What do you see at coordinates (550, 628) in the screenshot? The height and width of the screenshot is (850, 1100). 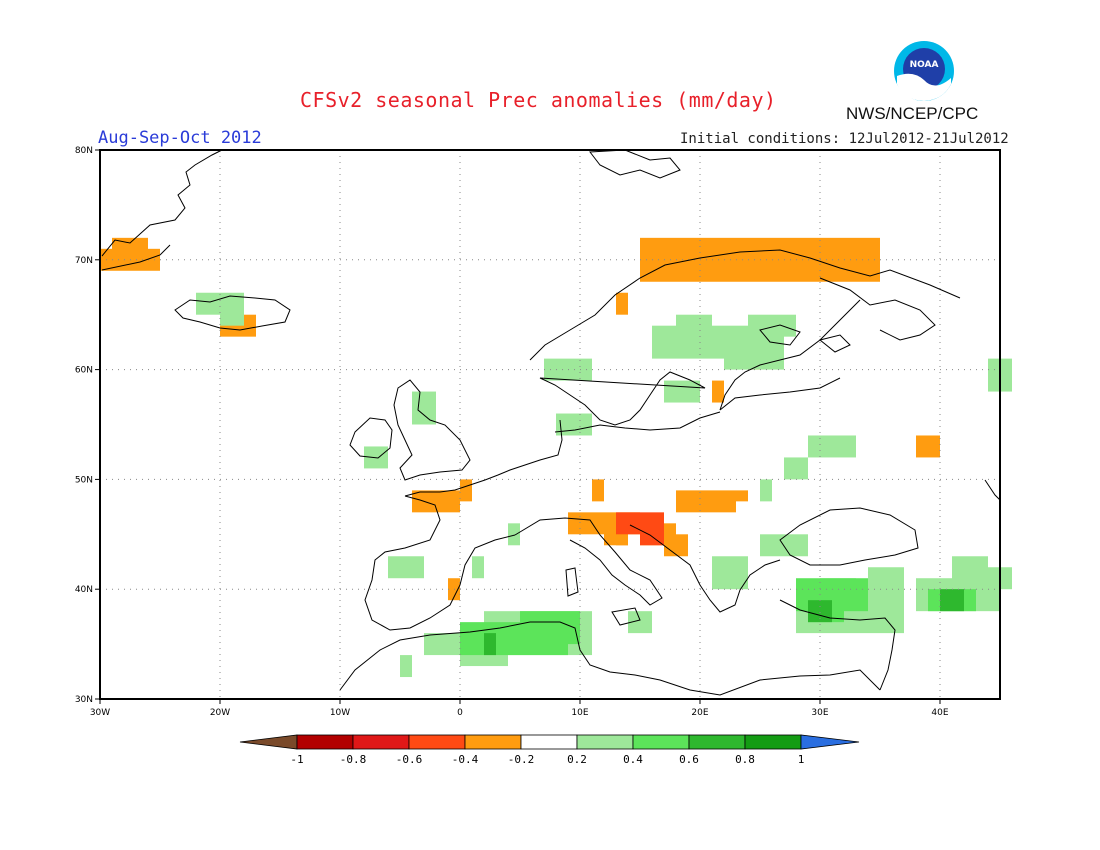 I see `anomaly-cell-wet2` at bounding box center [550, 628].